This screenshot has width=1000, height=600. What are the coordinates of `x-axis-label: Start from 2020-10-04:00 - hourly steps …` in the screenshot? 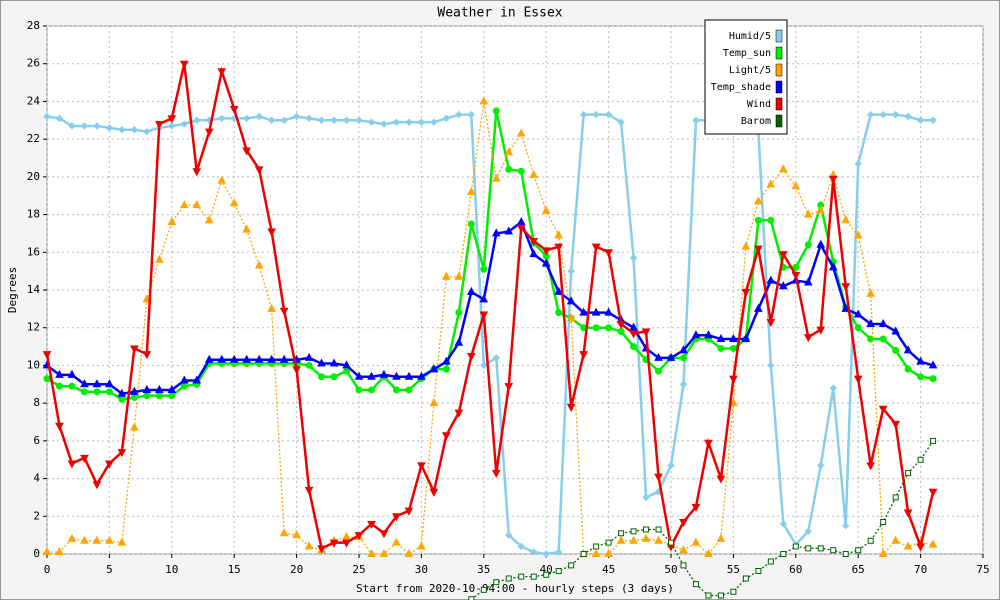 It's located at (515, 588).